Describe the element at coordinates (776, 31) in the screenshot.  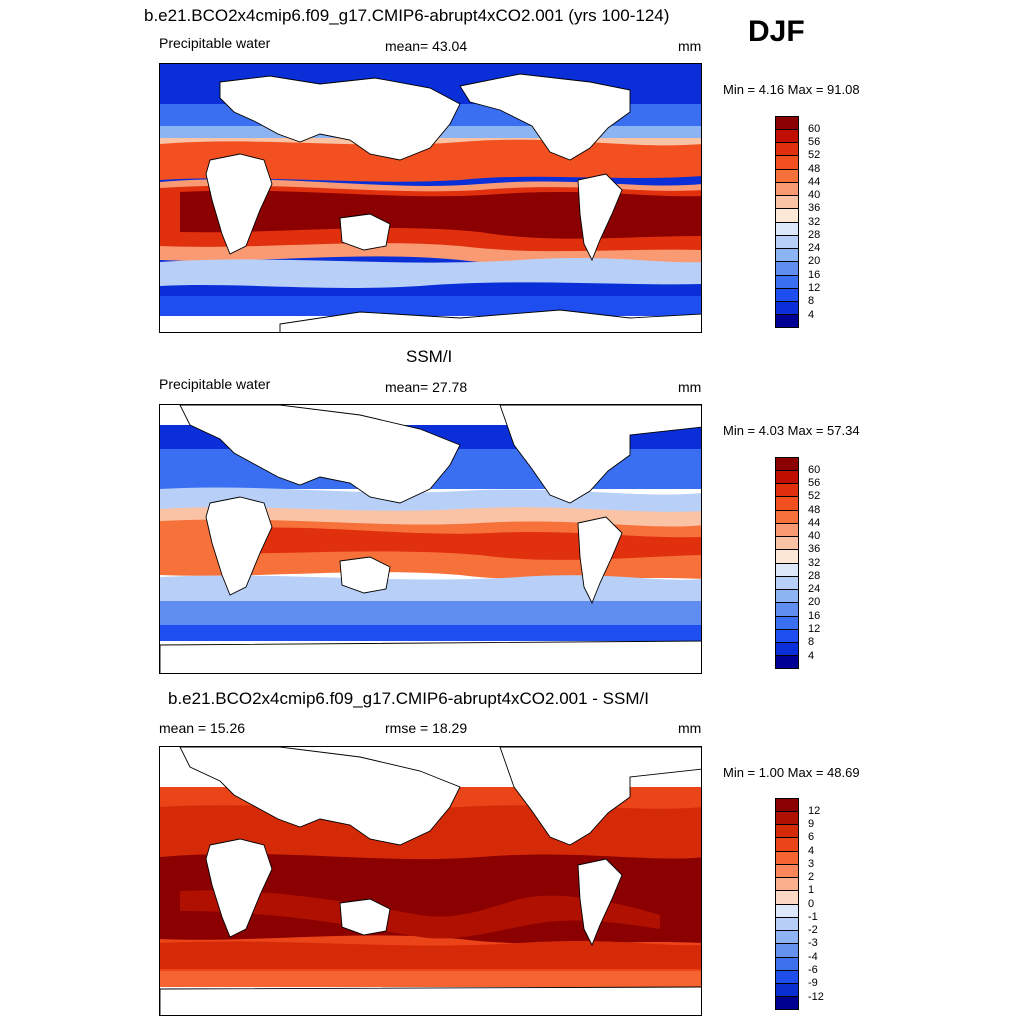
I see `season-label: DJF` at that location.